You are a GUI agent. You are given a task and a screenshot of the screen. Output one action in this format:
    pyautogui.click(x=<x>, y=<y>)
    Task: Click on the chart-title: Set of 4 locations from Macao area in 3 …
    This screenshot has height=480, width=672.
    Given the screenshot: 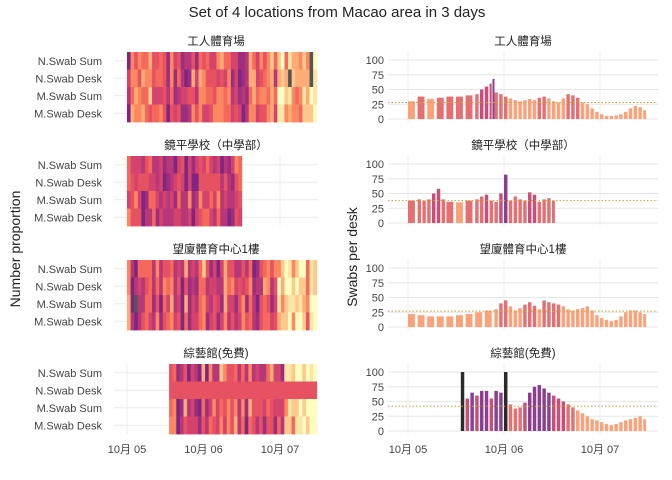 What is the action you would take?
    pyautogui.click(x=337, y=12)
    